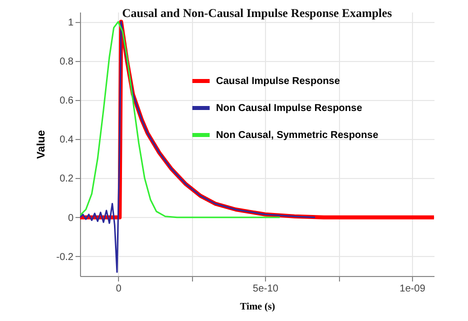 Image resolution: width=468 pixels, height=321 pixels. What do you see at coordinates (41, 144) in the screenshot?
I see `y-axis-title: Value` at bounding box center [41, 144].